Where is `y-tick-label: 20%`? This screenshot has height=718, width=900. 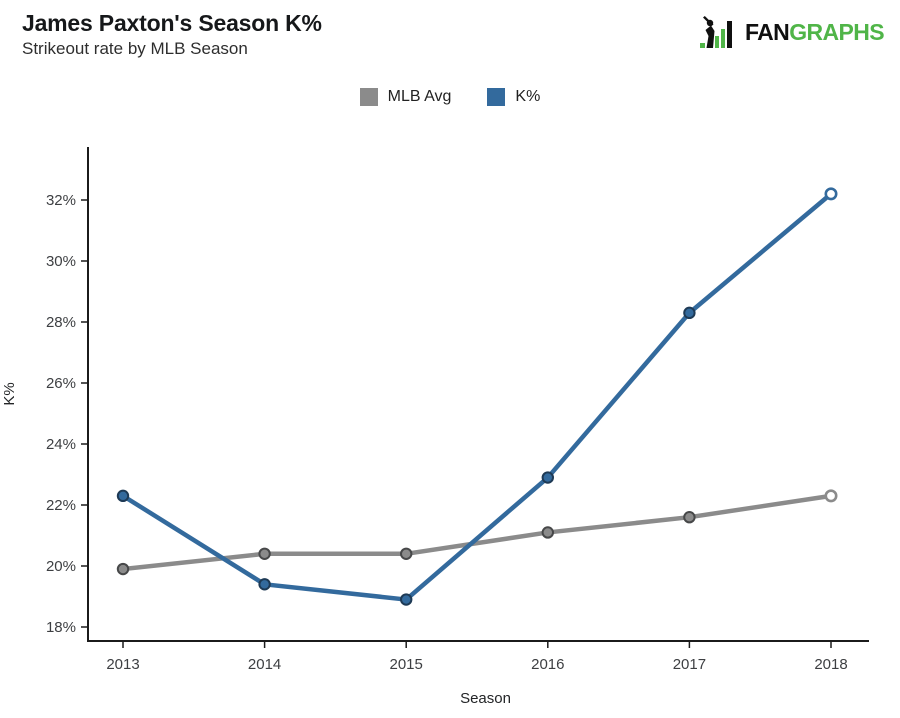
y-tick-label: 20% is located at coordinates (61, 566).